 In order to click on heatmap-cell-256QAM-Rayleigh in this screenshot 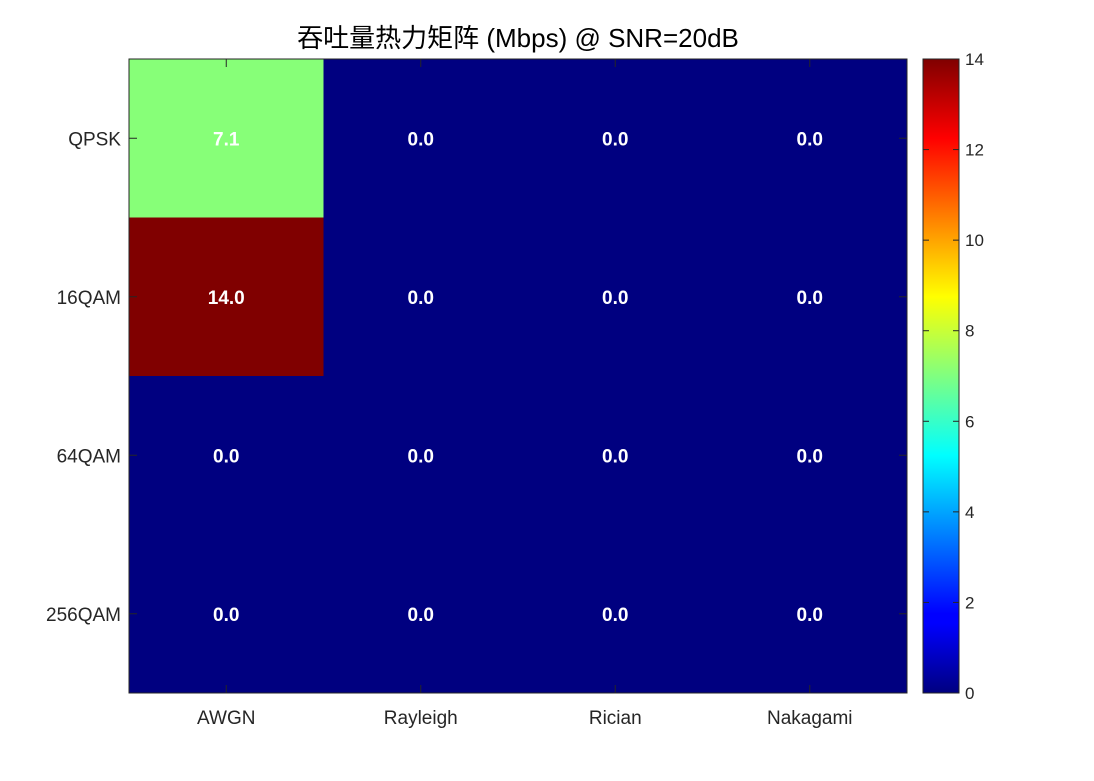, I will do `click(421, 614)`.